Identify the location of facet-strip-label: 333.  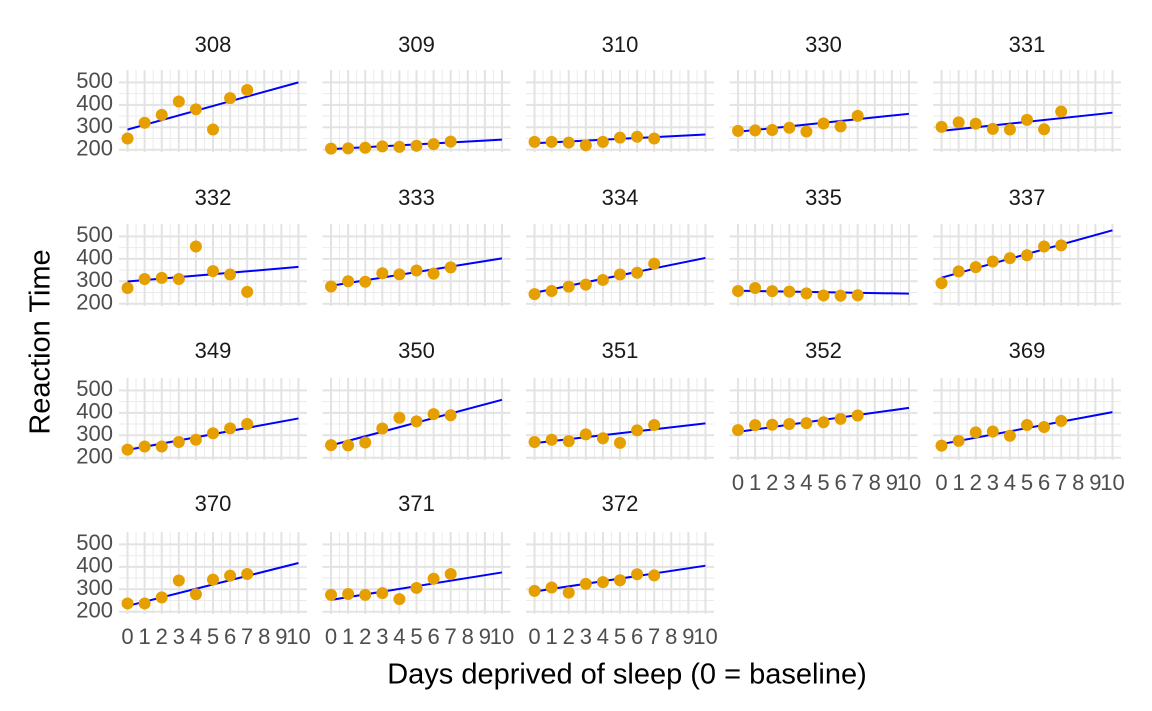
(416, 197).